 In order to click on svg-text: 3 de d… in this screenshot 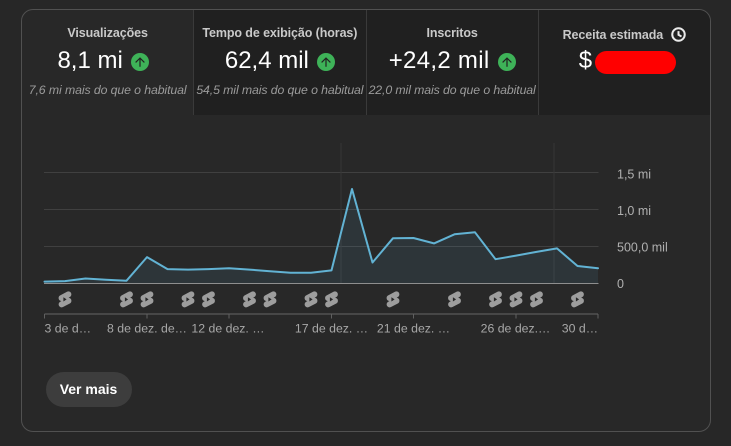, I will do `click(68, 329)`.